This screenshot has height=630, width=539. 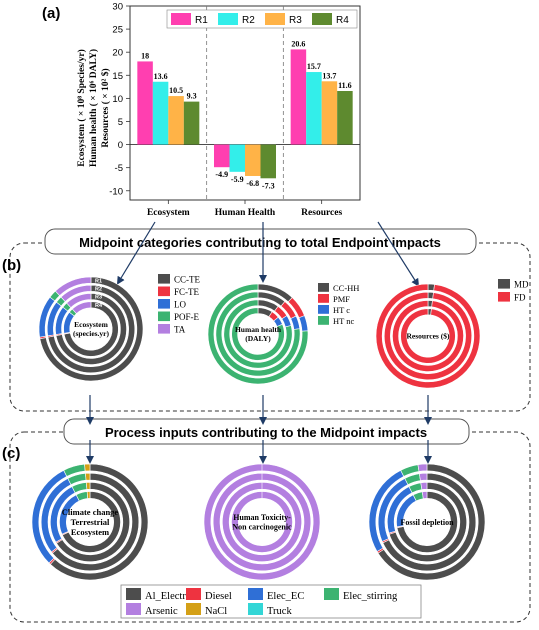 What do you see at coordinates (192, 96) in the screenshot?
I see `data-label-r4-ecosystem: 9.3` at bounding box center [192, 96].